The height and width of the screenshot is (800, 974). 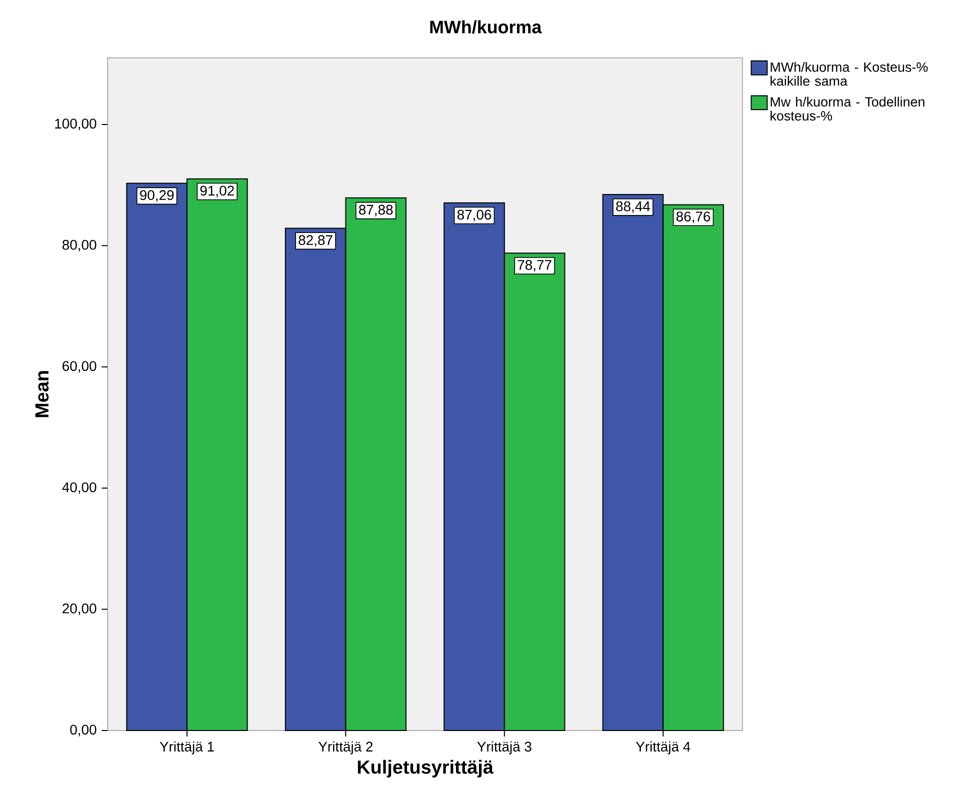 What do you see at coordinates (474, 216) in the screenshot?
I see `data-label: 87,06` at bounding box center [474, 216].